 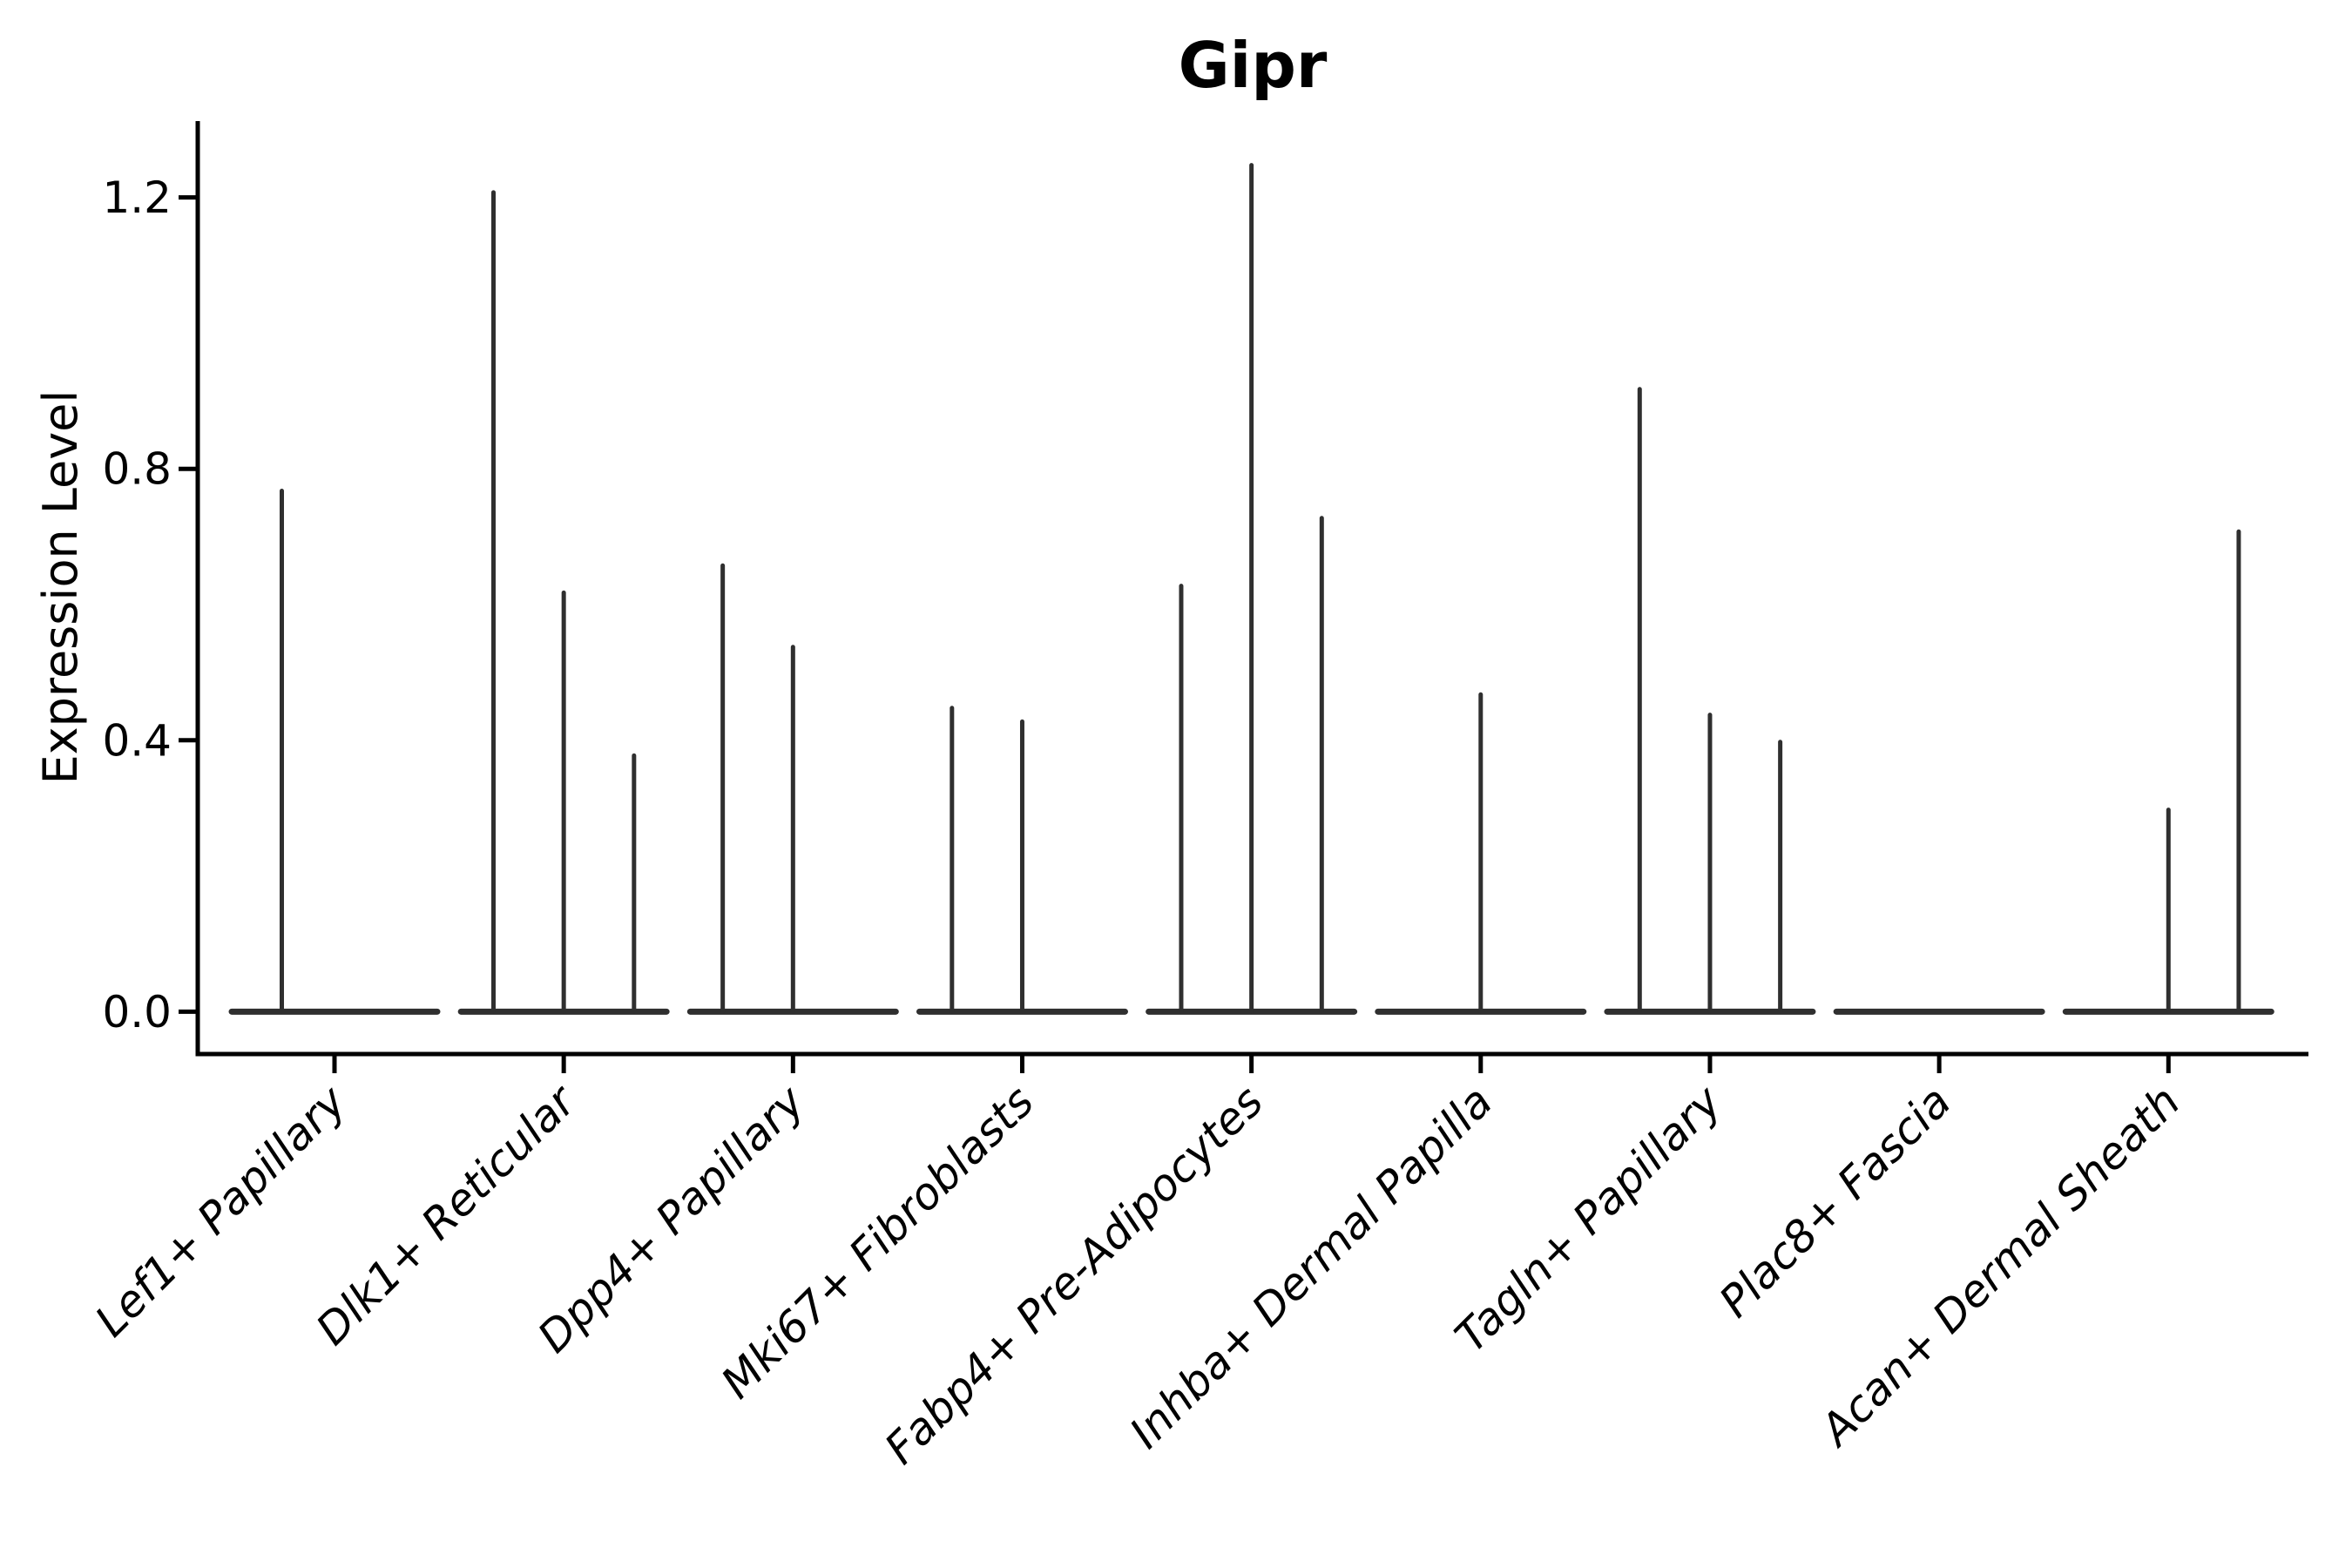 What do you see at coordinates (220, 1211) in the screenshot?
I see `x-tick-label: Lef1+ Papillary` at bounding box center [220, 1211].